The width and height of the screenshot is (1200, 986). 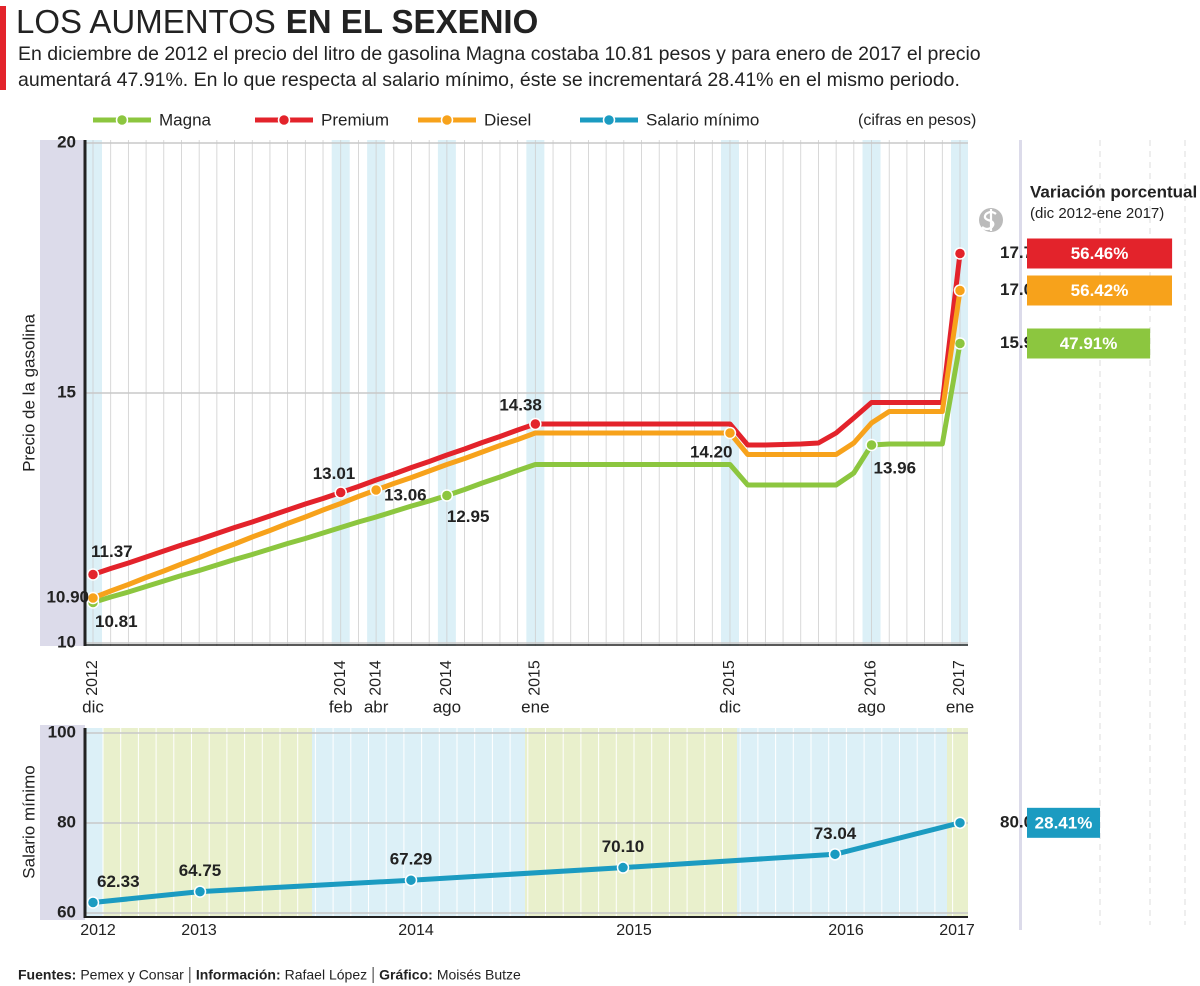 What do you see at coordinates (1097, 213) in the screenshot?
I see `change-subtitle: (dic 2012-ene 2017)` at bounding box center [1097, 213].